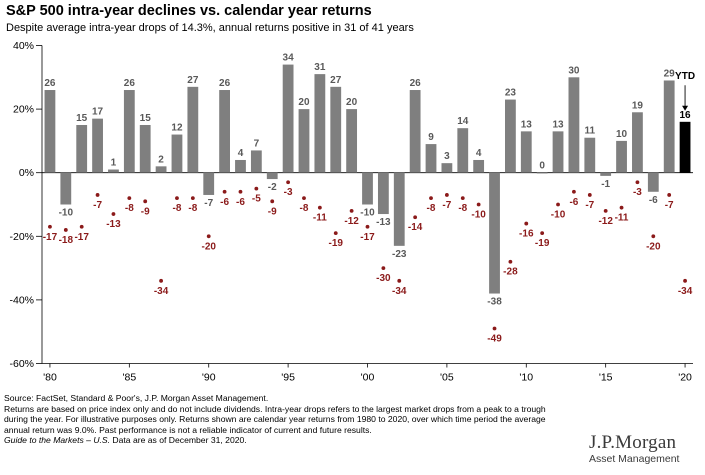 Image resolution: width=705 pixels, height=475 pixels. What do you see at coordinates (511, 93) in the screenshot?
I see `return-label: 23` at bounding box center [511, 93].